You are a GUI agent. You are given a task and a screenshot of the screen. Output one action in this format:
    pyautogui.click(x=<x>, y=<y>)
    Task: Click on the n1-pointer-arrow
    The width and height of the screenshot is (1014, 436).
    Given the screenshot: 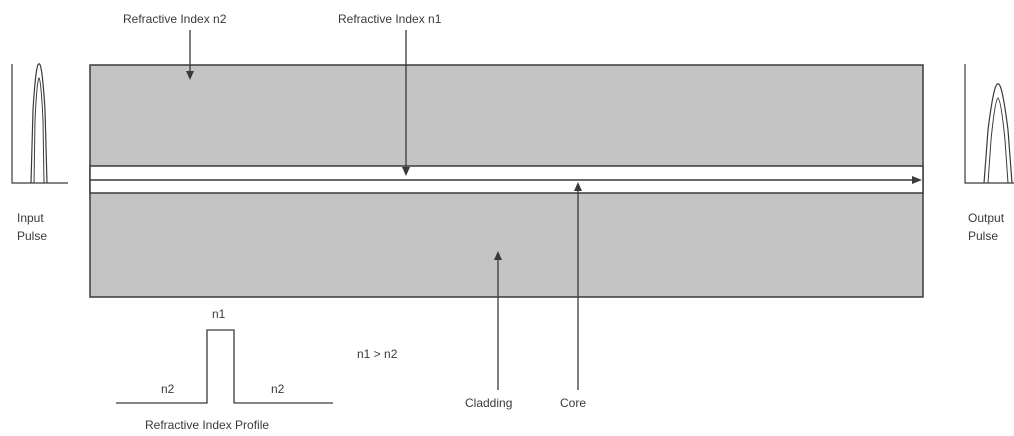 What is the action you would take?
    pyautogui.click(x=406, y=103)
    